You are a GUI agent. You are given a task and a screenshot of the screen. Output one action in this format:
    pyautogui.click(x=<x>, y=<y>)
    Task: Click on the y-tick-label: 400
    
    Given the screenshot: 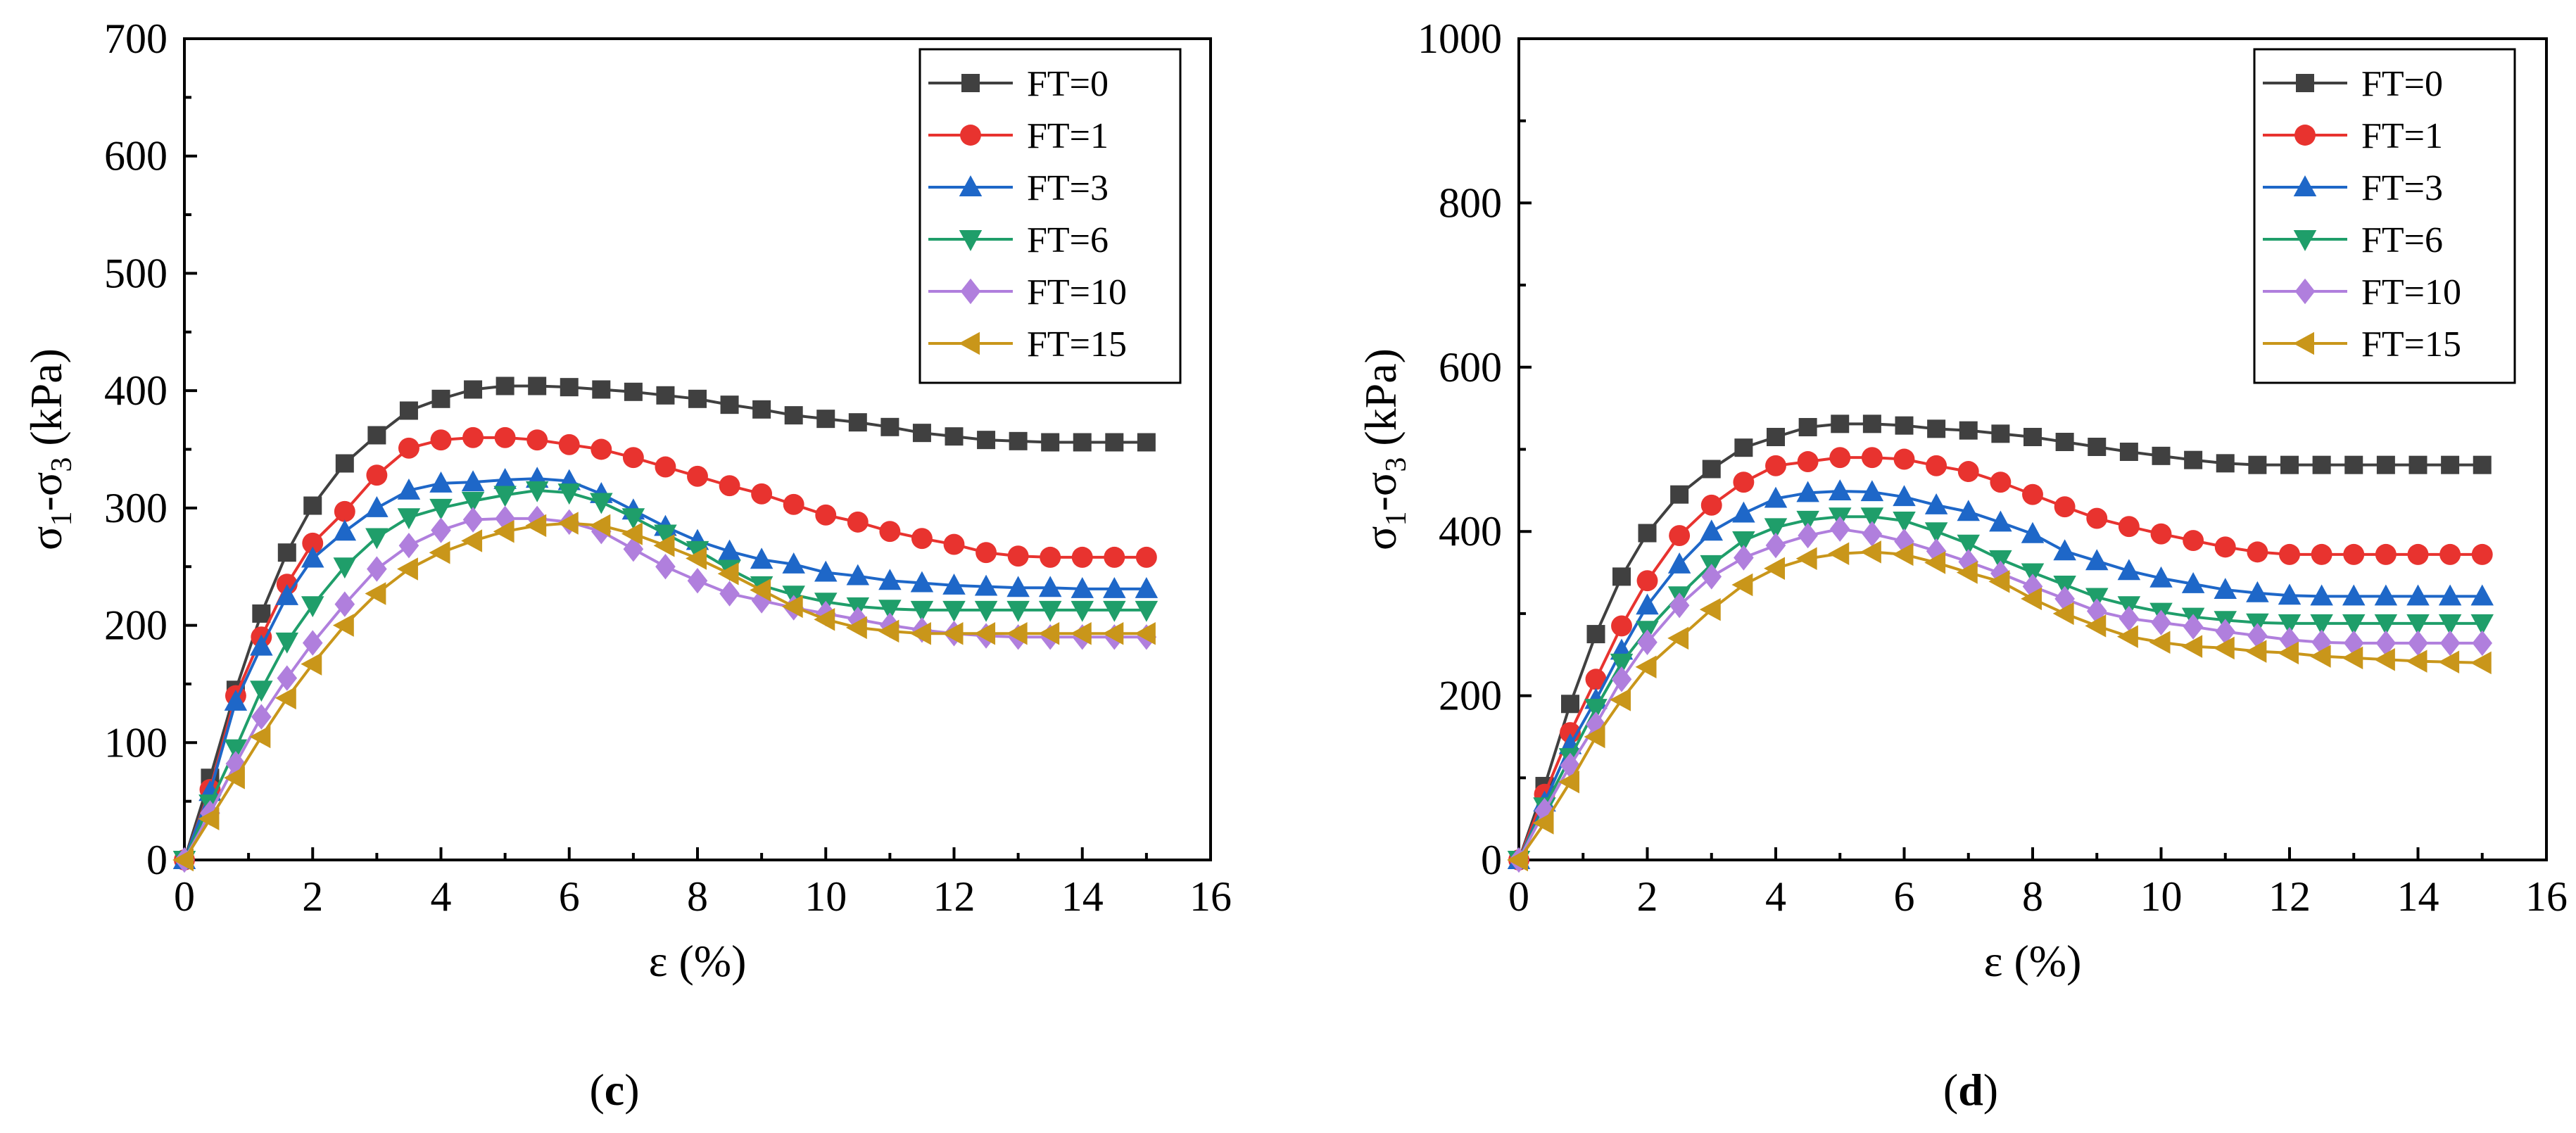 What is the action you would take?
    pyautogui.click(x=1470, y=531)
    